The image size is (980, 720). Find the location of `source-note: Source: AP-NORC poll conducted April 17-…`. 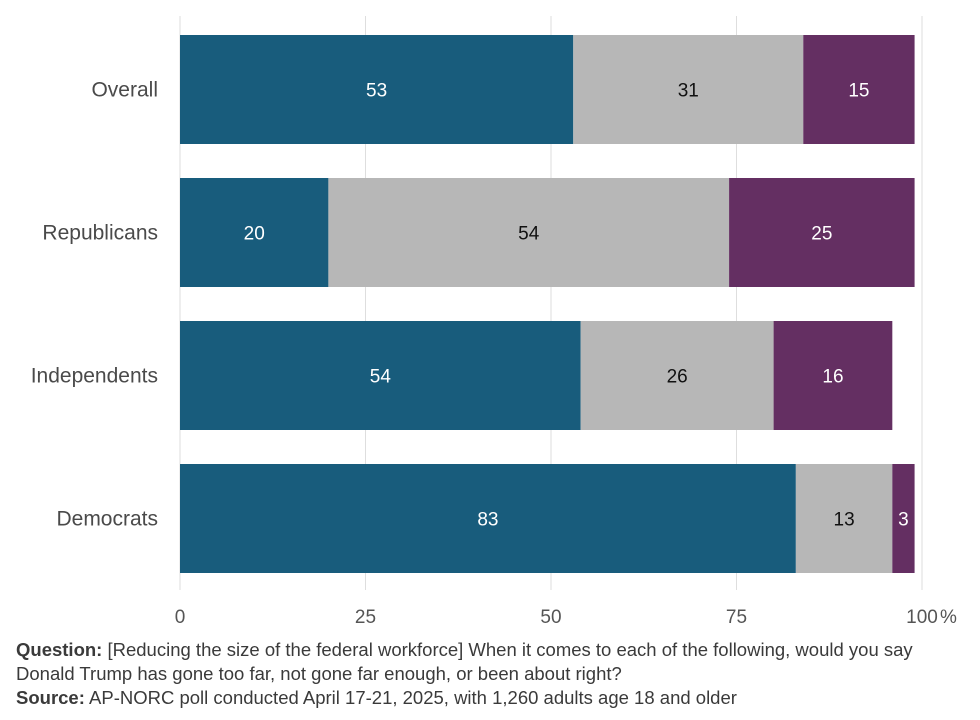

source-note: Source: AP-NORC poll conducted April 17-… is located at coordinates (491, 698).